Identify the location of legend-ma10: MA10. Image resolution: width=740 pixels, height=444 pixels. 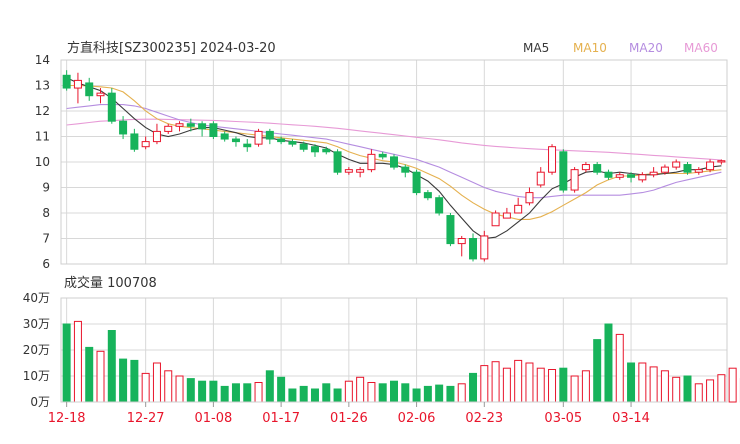
(590, 48).